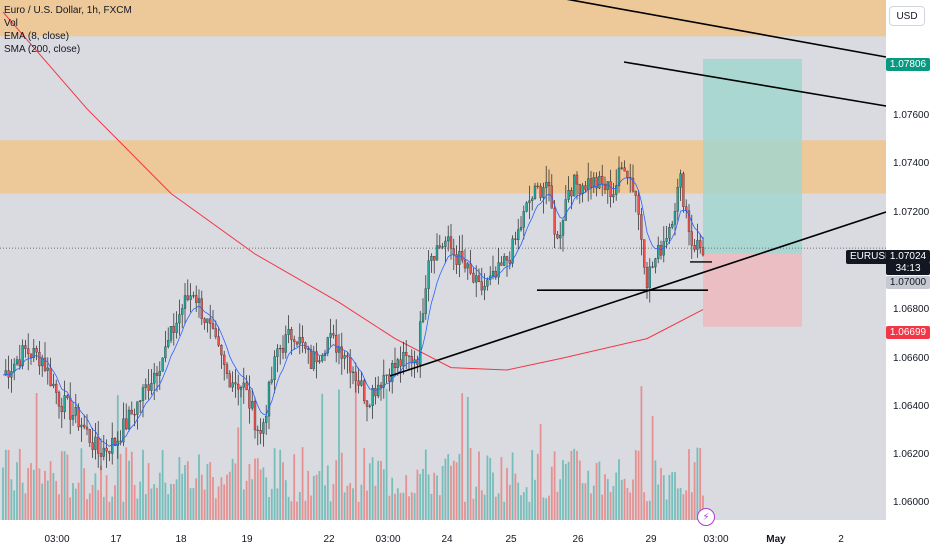  I want to click on y-tick-label: 1.06200, so click(911, 454).